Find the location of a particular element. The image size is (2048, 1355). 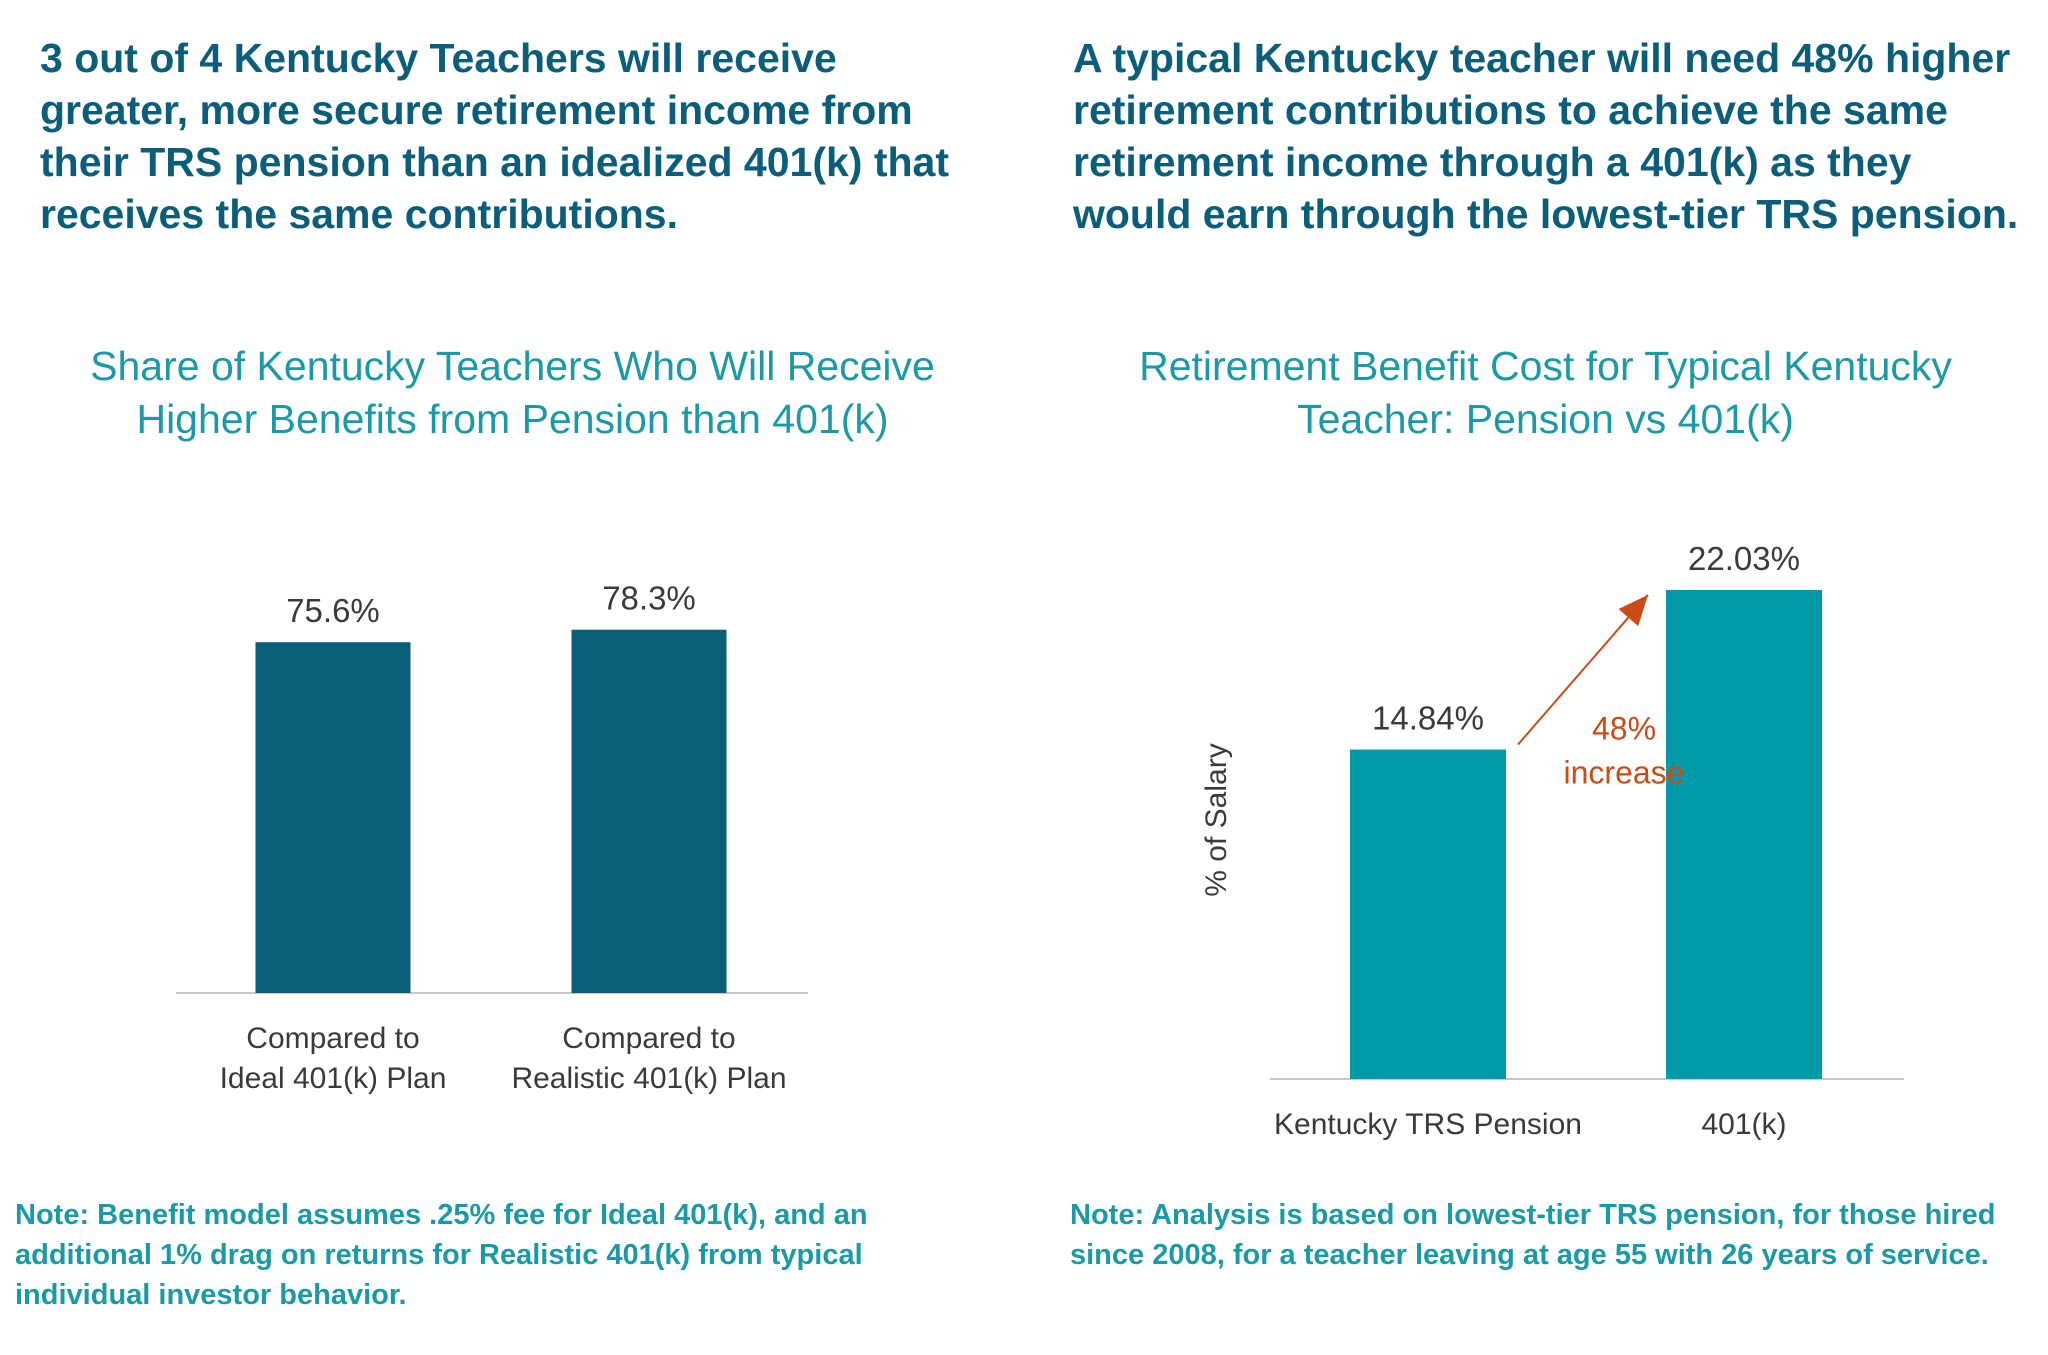

value-label-1: 78.3% is located at coordinates (649, 598).